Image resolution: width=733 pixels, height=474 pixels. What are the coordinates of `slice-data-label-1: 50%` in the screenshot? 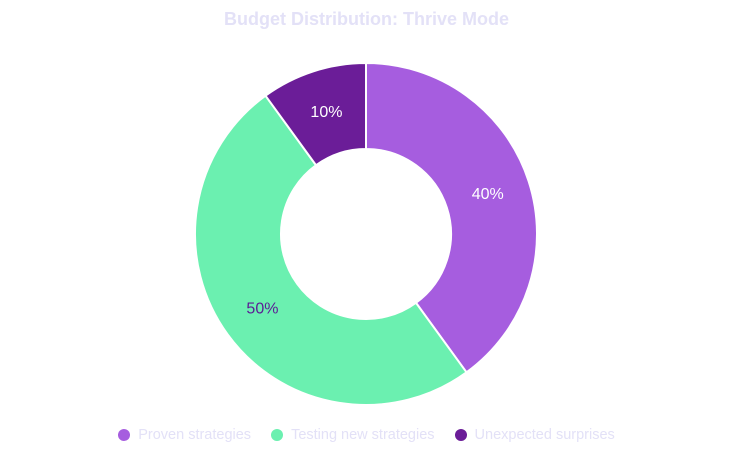 It's located at (262, 309).